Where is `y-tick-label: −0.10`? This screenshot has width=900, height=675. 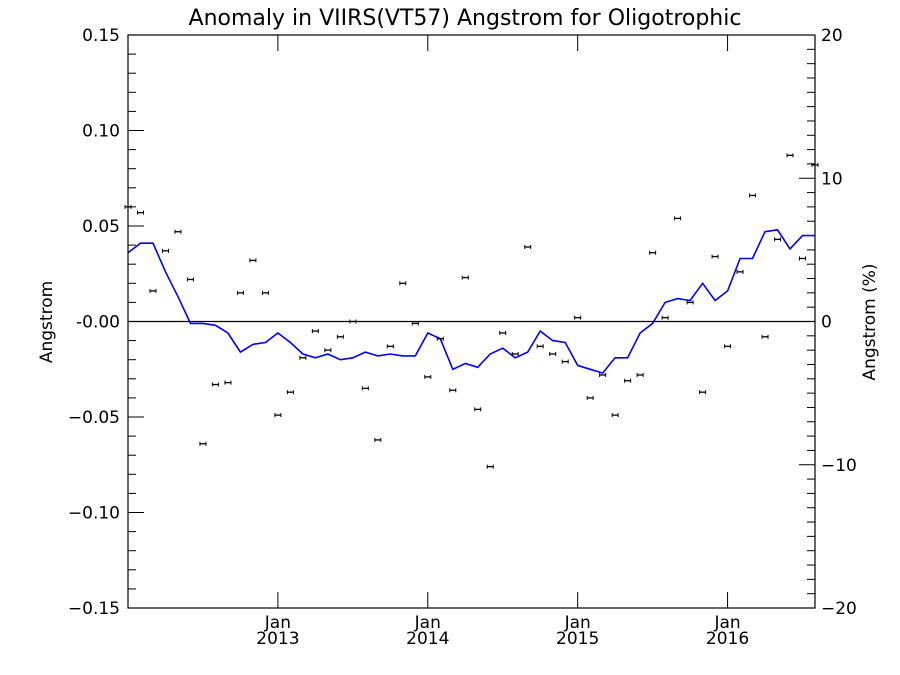
y-tick-label: −0.10 is located at coordinates (94, 514).